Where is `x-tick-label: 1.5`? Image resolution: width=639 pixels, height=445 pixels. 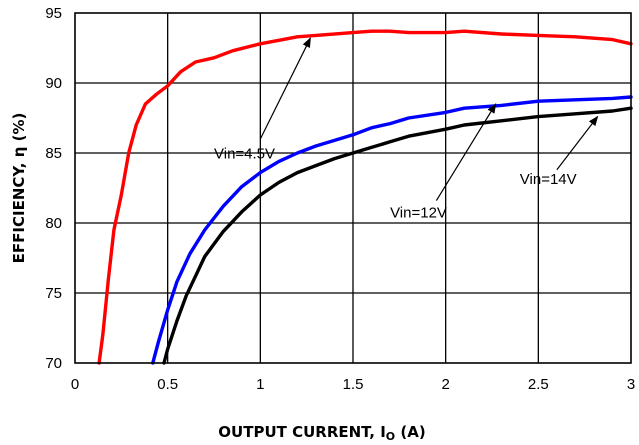 x-tick-label: 1.5 is located at coordinates (353, 384).